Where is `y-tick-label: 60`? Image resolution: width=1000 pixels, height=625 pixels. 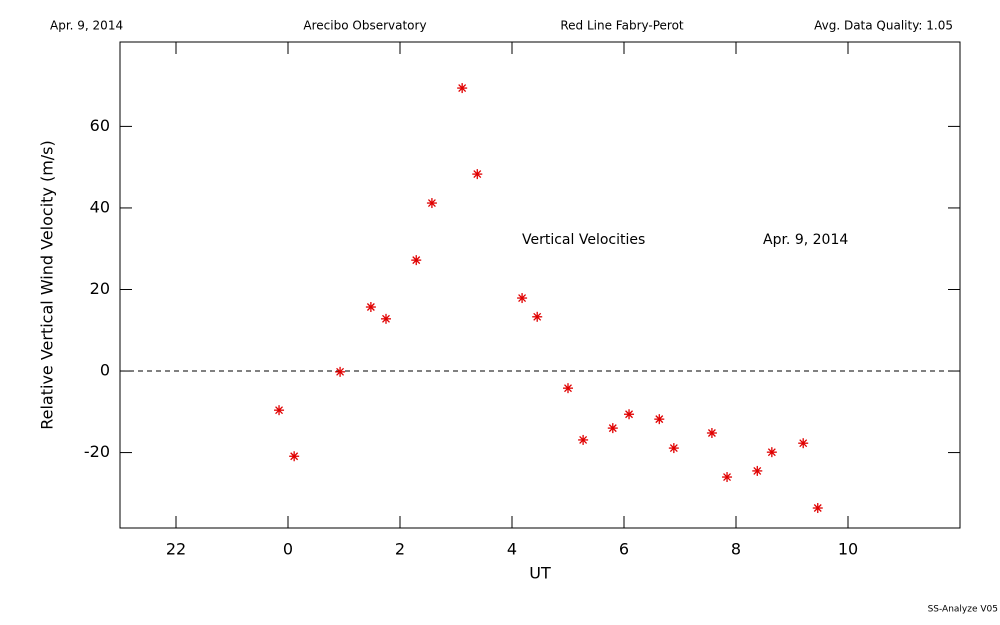 y-tick-label: 60 is located at coordinates (100, 125).